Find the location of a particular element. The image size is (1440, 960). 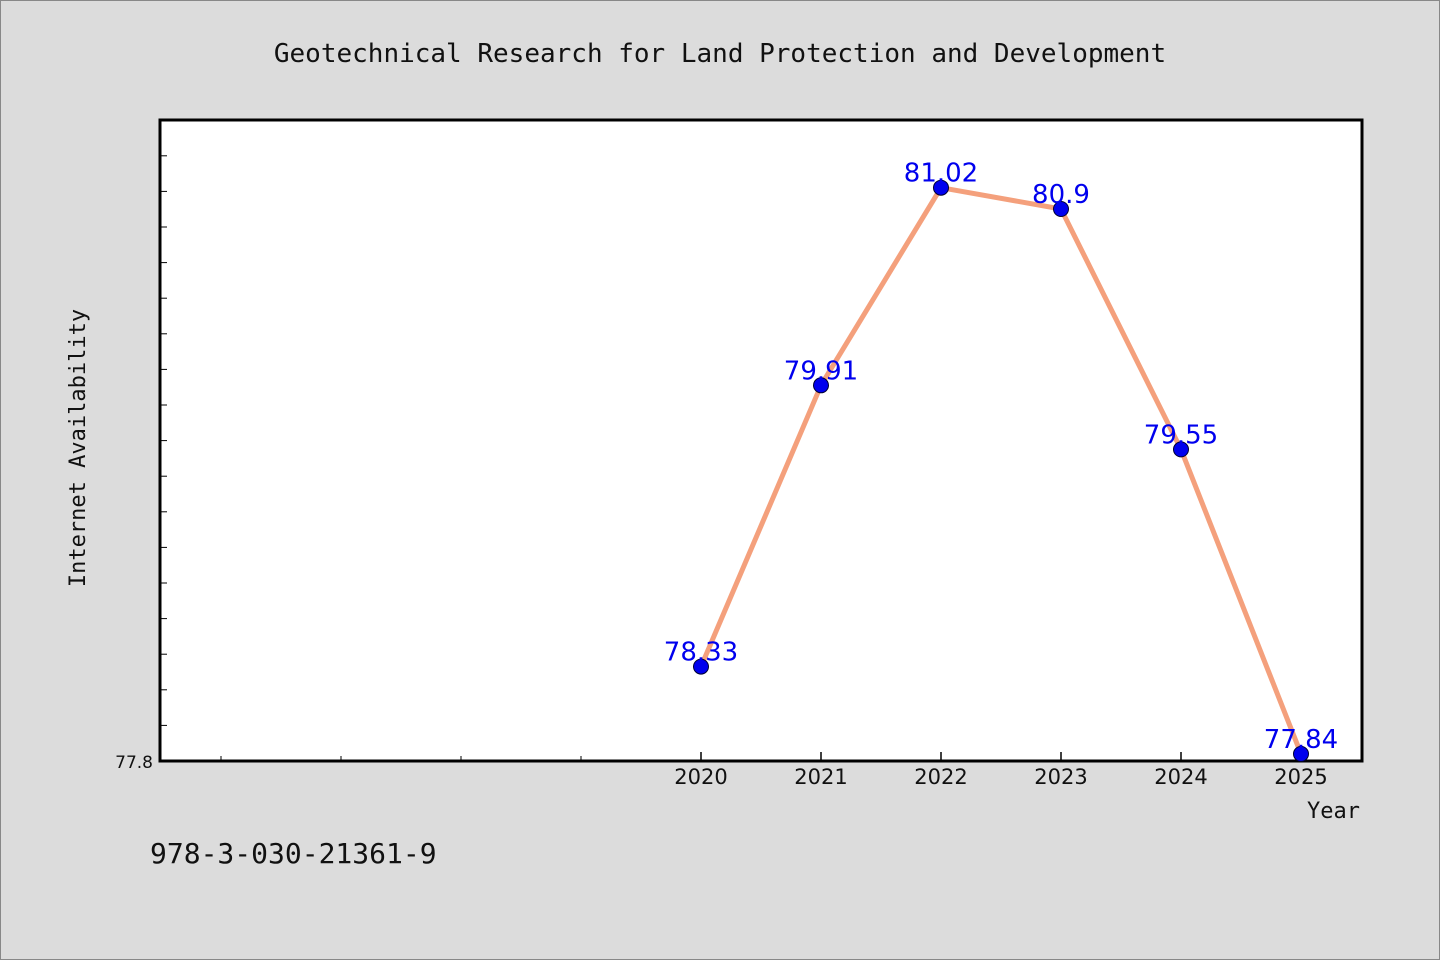

isbn-text: 978-3-030-21361-9 is located at coordinates (293, 853).